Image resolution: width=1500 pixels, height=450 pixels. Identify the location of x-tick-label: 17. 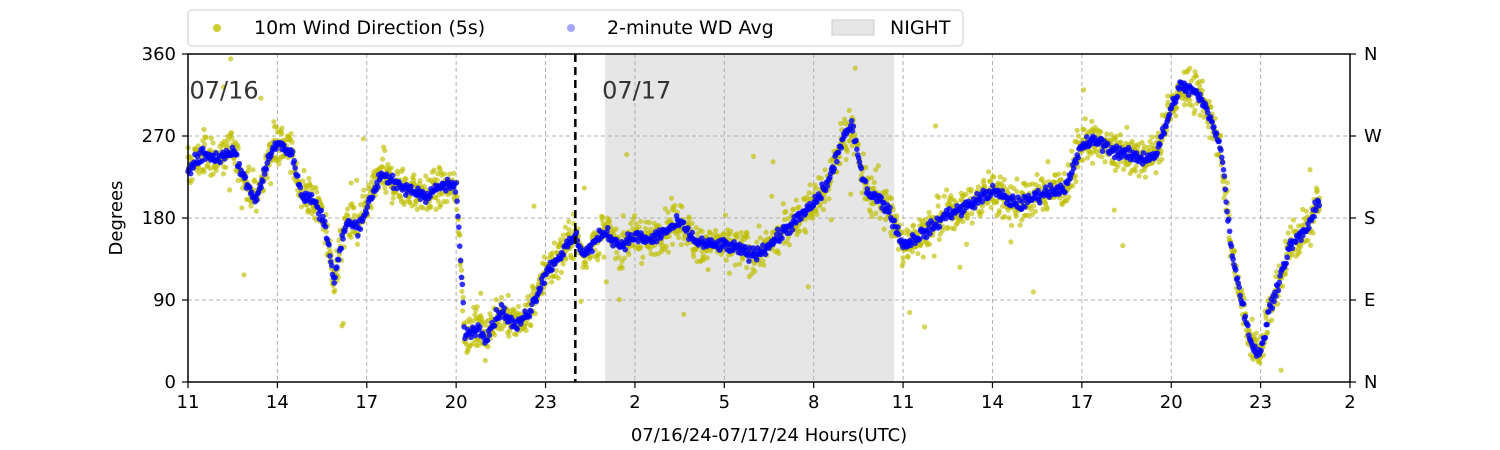
(1081, 402).